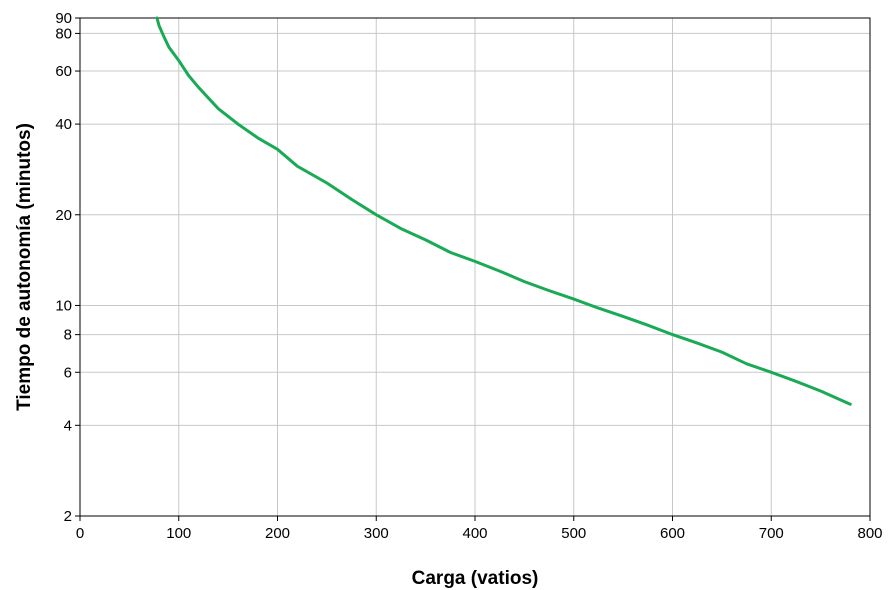  Describe the element at coordinates (771, 533) in the screenshot. I see `x-tick-label: 700` at that location.